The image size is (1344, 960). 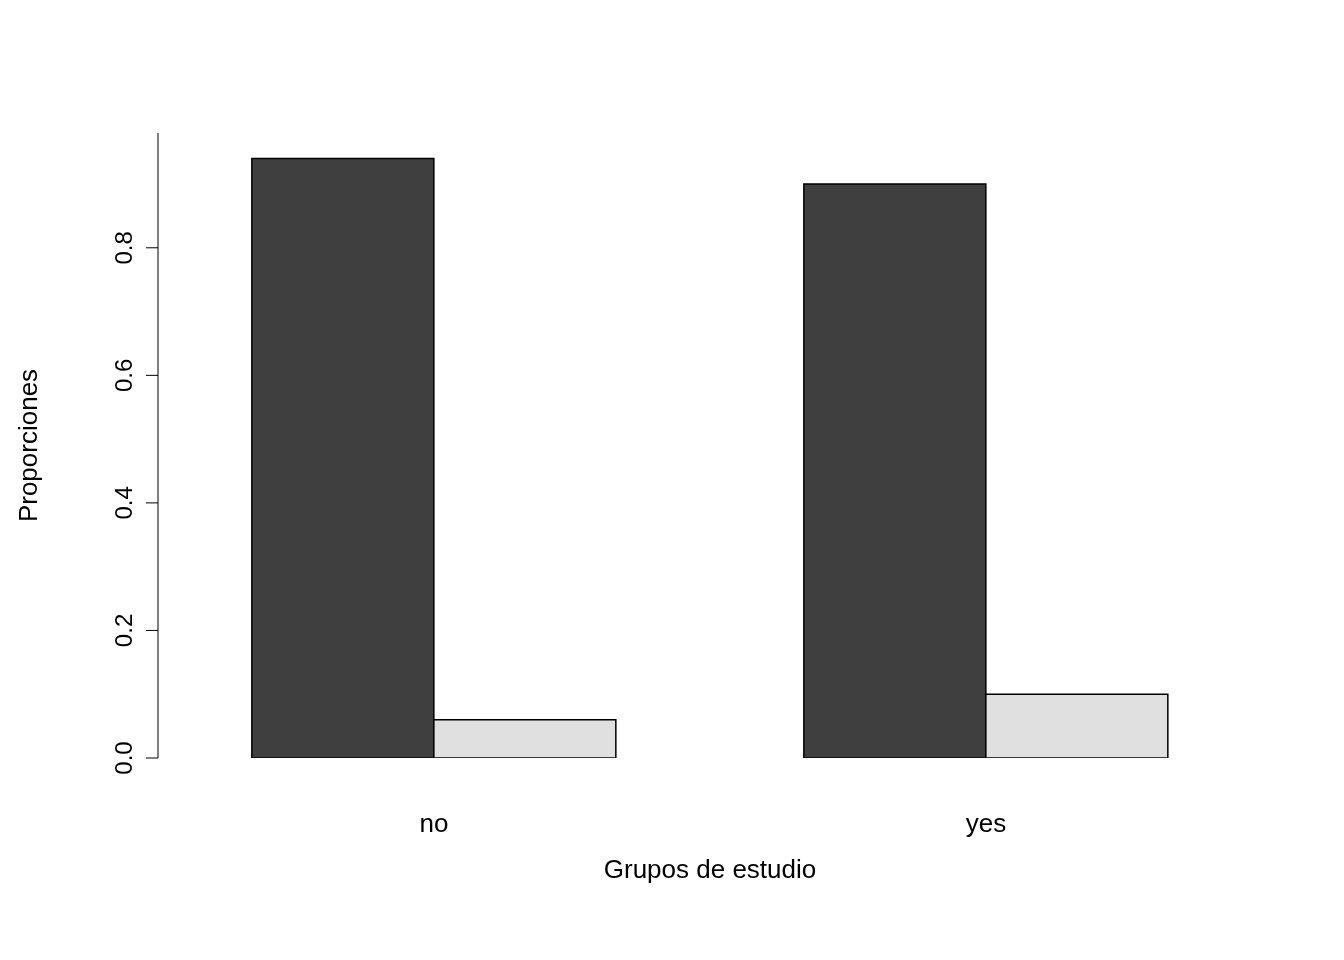 What do you see at coordinates (123, 503) in the screenshot?
I see `y-tick-label: 0.4` at bounding box center [123, 503].